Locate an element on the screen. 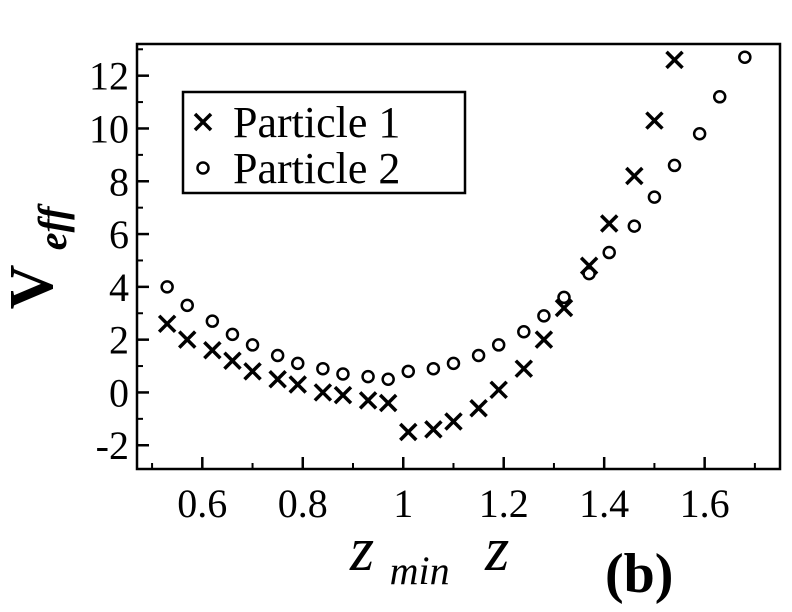 This screenshot has width=792, height=612. y-tick-label: 12 is located at coordinates (109, 76).